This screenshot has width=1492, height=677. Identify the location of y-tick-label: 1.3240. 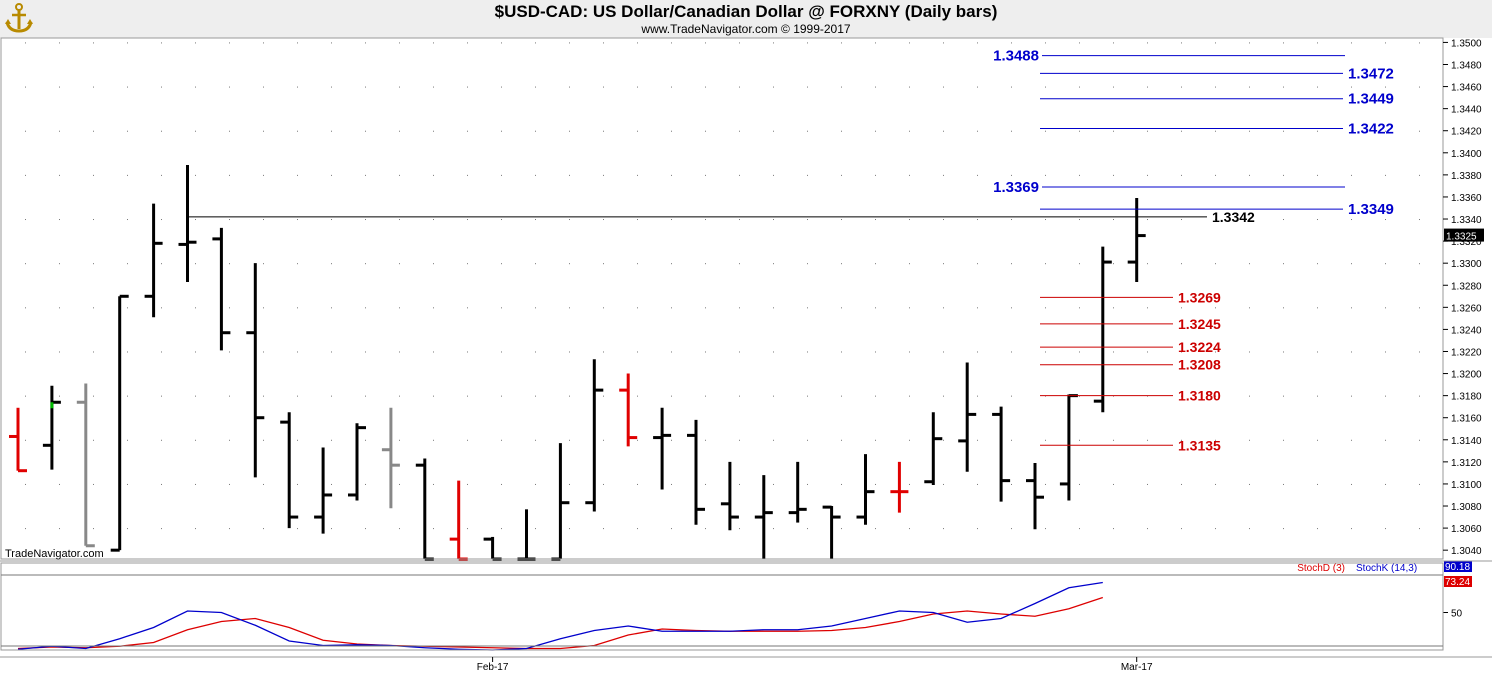
(1466, 330).